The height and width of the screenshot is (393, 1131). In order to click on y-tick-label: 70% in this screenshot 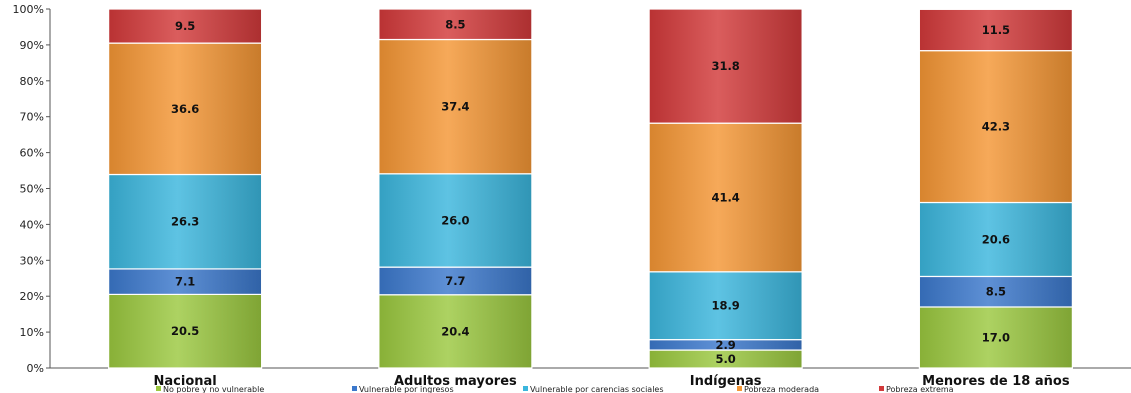, I will do `click(32, 117)`.